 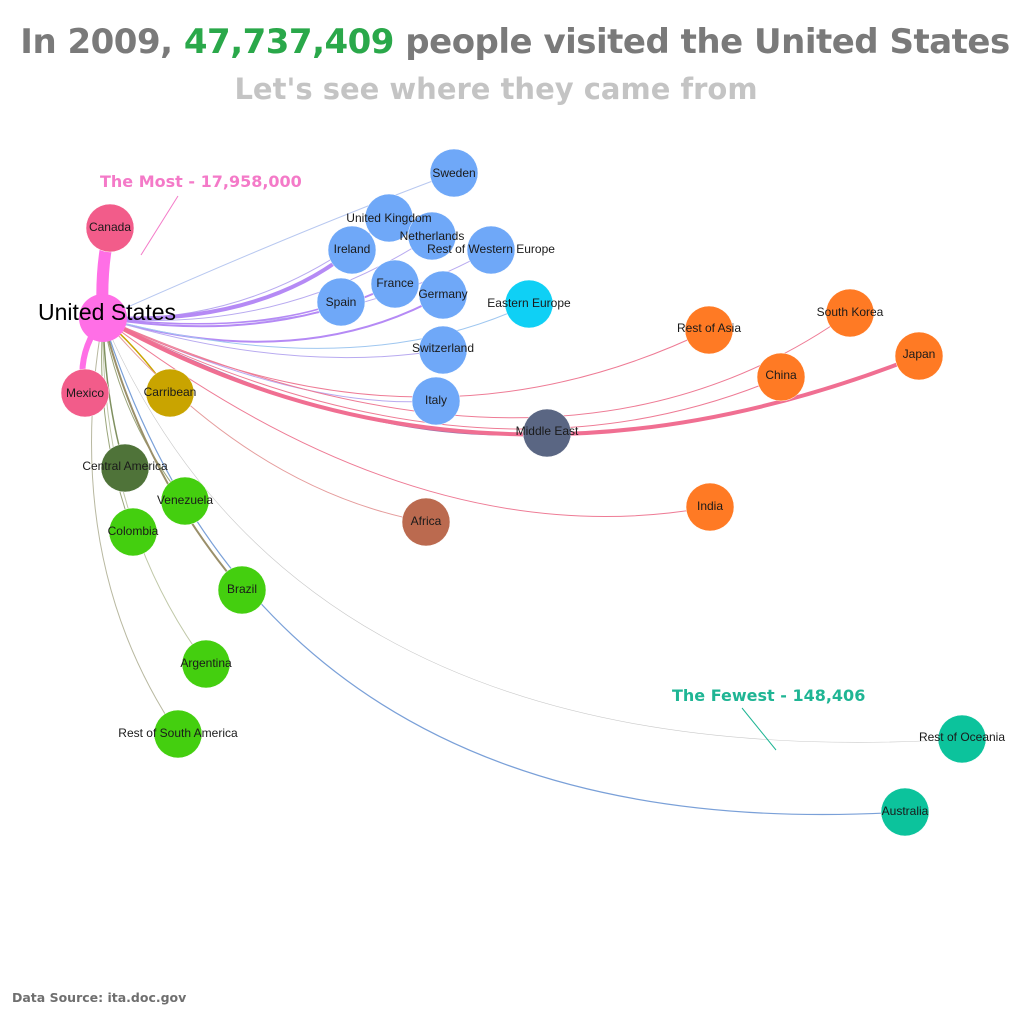 I want to click on edge-switzerland, so click(x=273, y=338).